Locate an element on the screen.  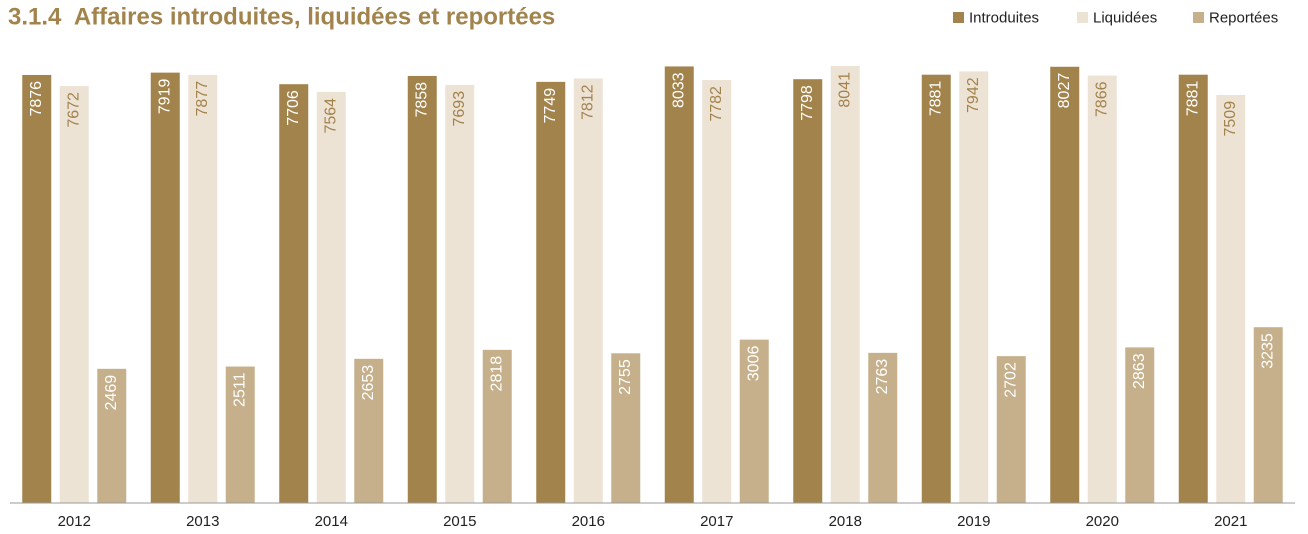
value-label: 7509 is located at coordinates (1230, 119).